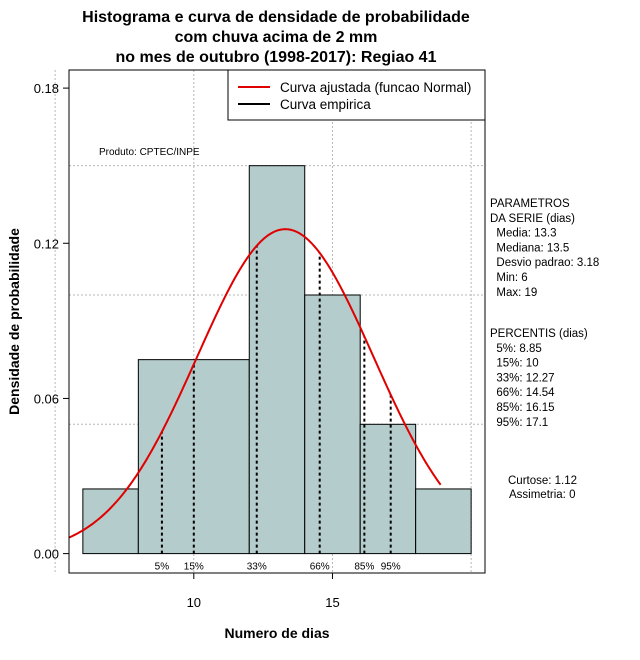  I want to click on x-tick-label: 15, so click(332, 602).